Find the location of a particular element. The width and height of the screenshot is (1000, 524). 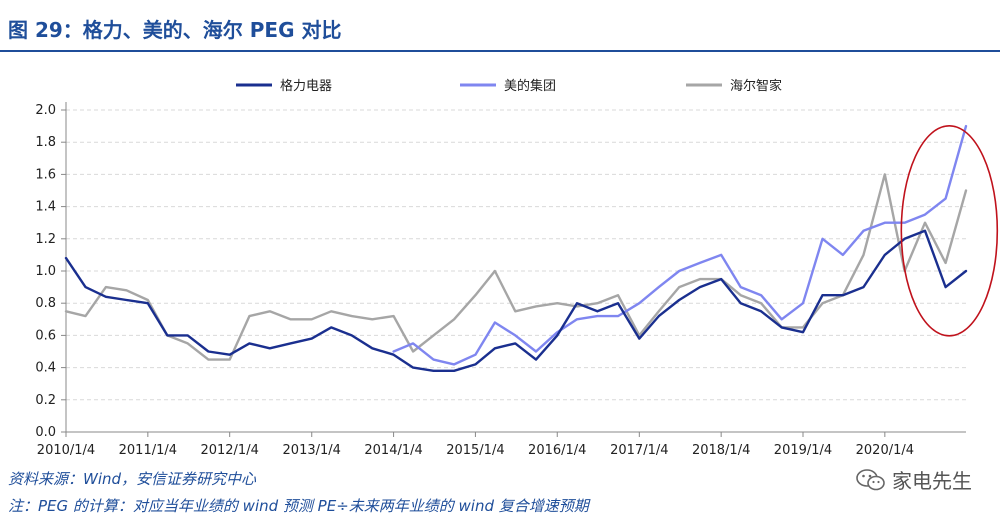

x-tick-label: 2014/1/4 is located at coordinates (393, 450).